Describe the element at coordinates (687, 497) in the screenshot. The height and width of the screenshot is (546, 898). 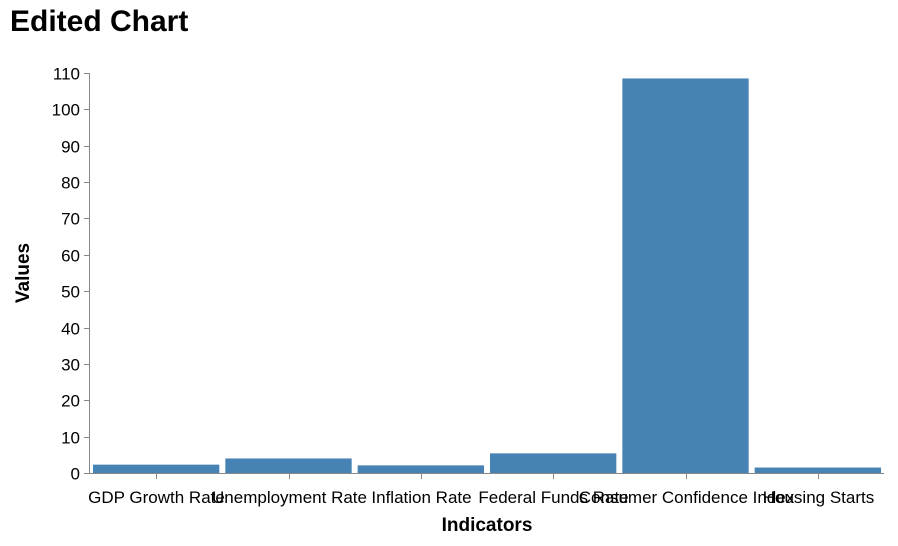
I see `x-tick-label: Consumer Confidence Index` at that location.